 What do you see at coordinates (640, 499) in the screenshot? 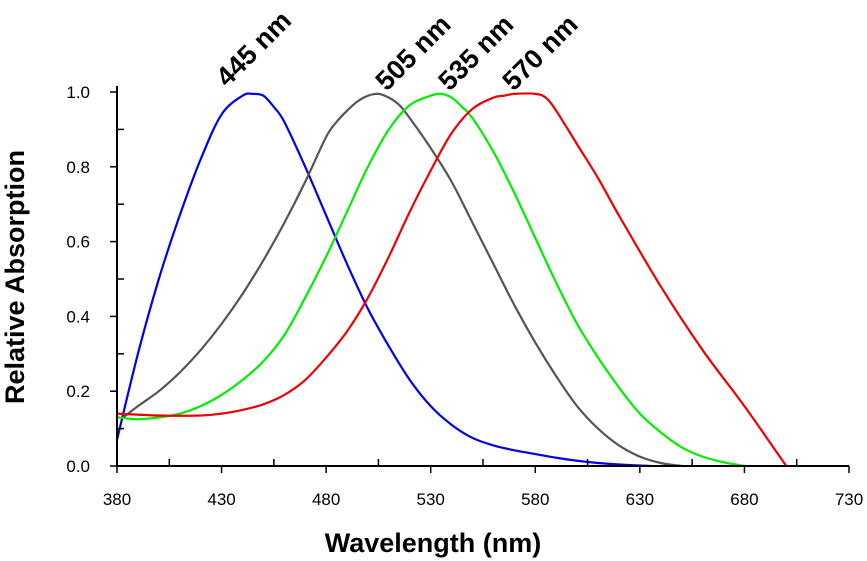
I see `x-tick-label: 630` at bounding box center [640, 499].